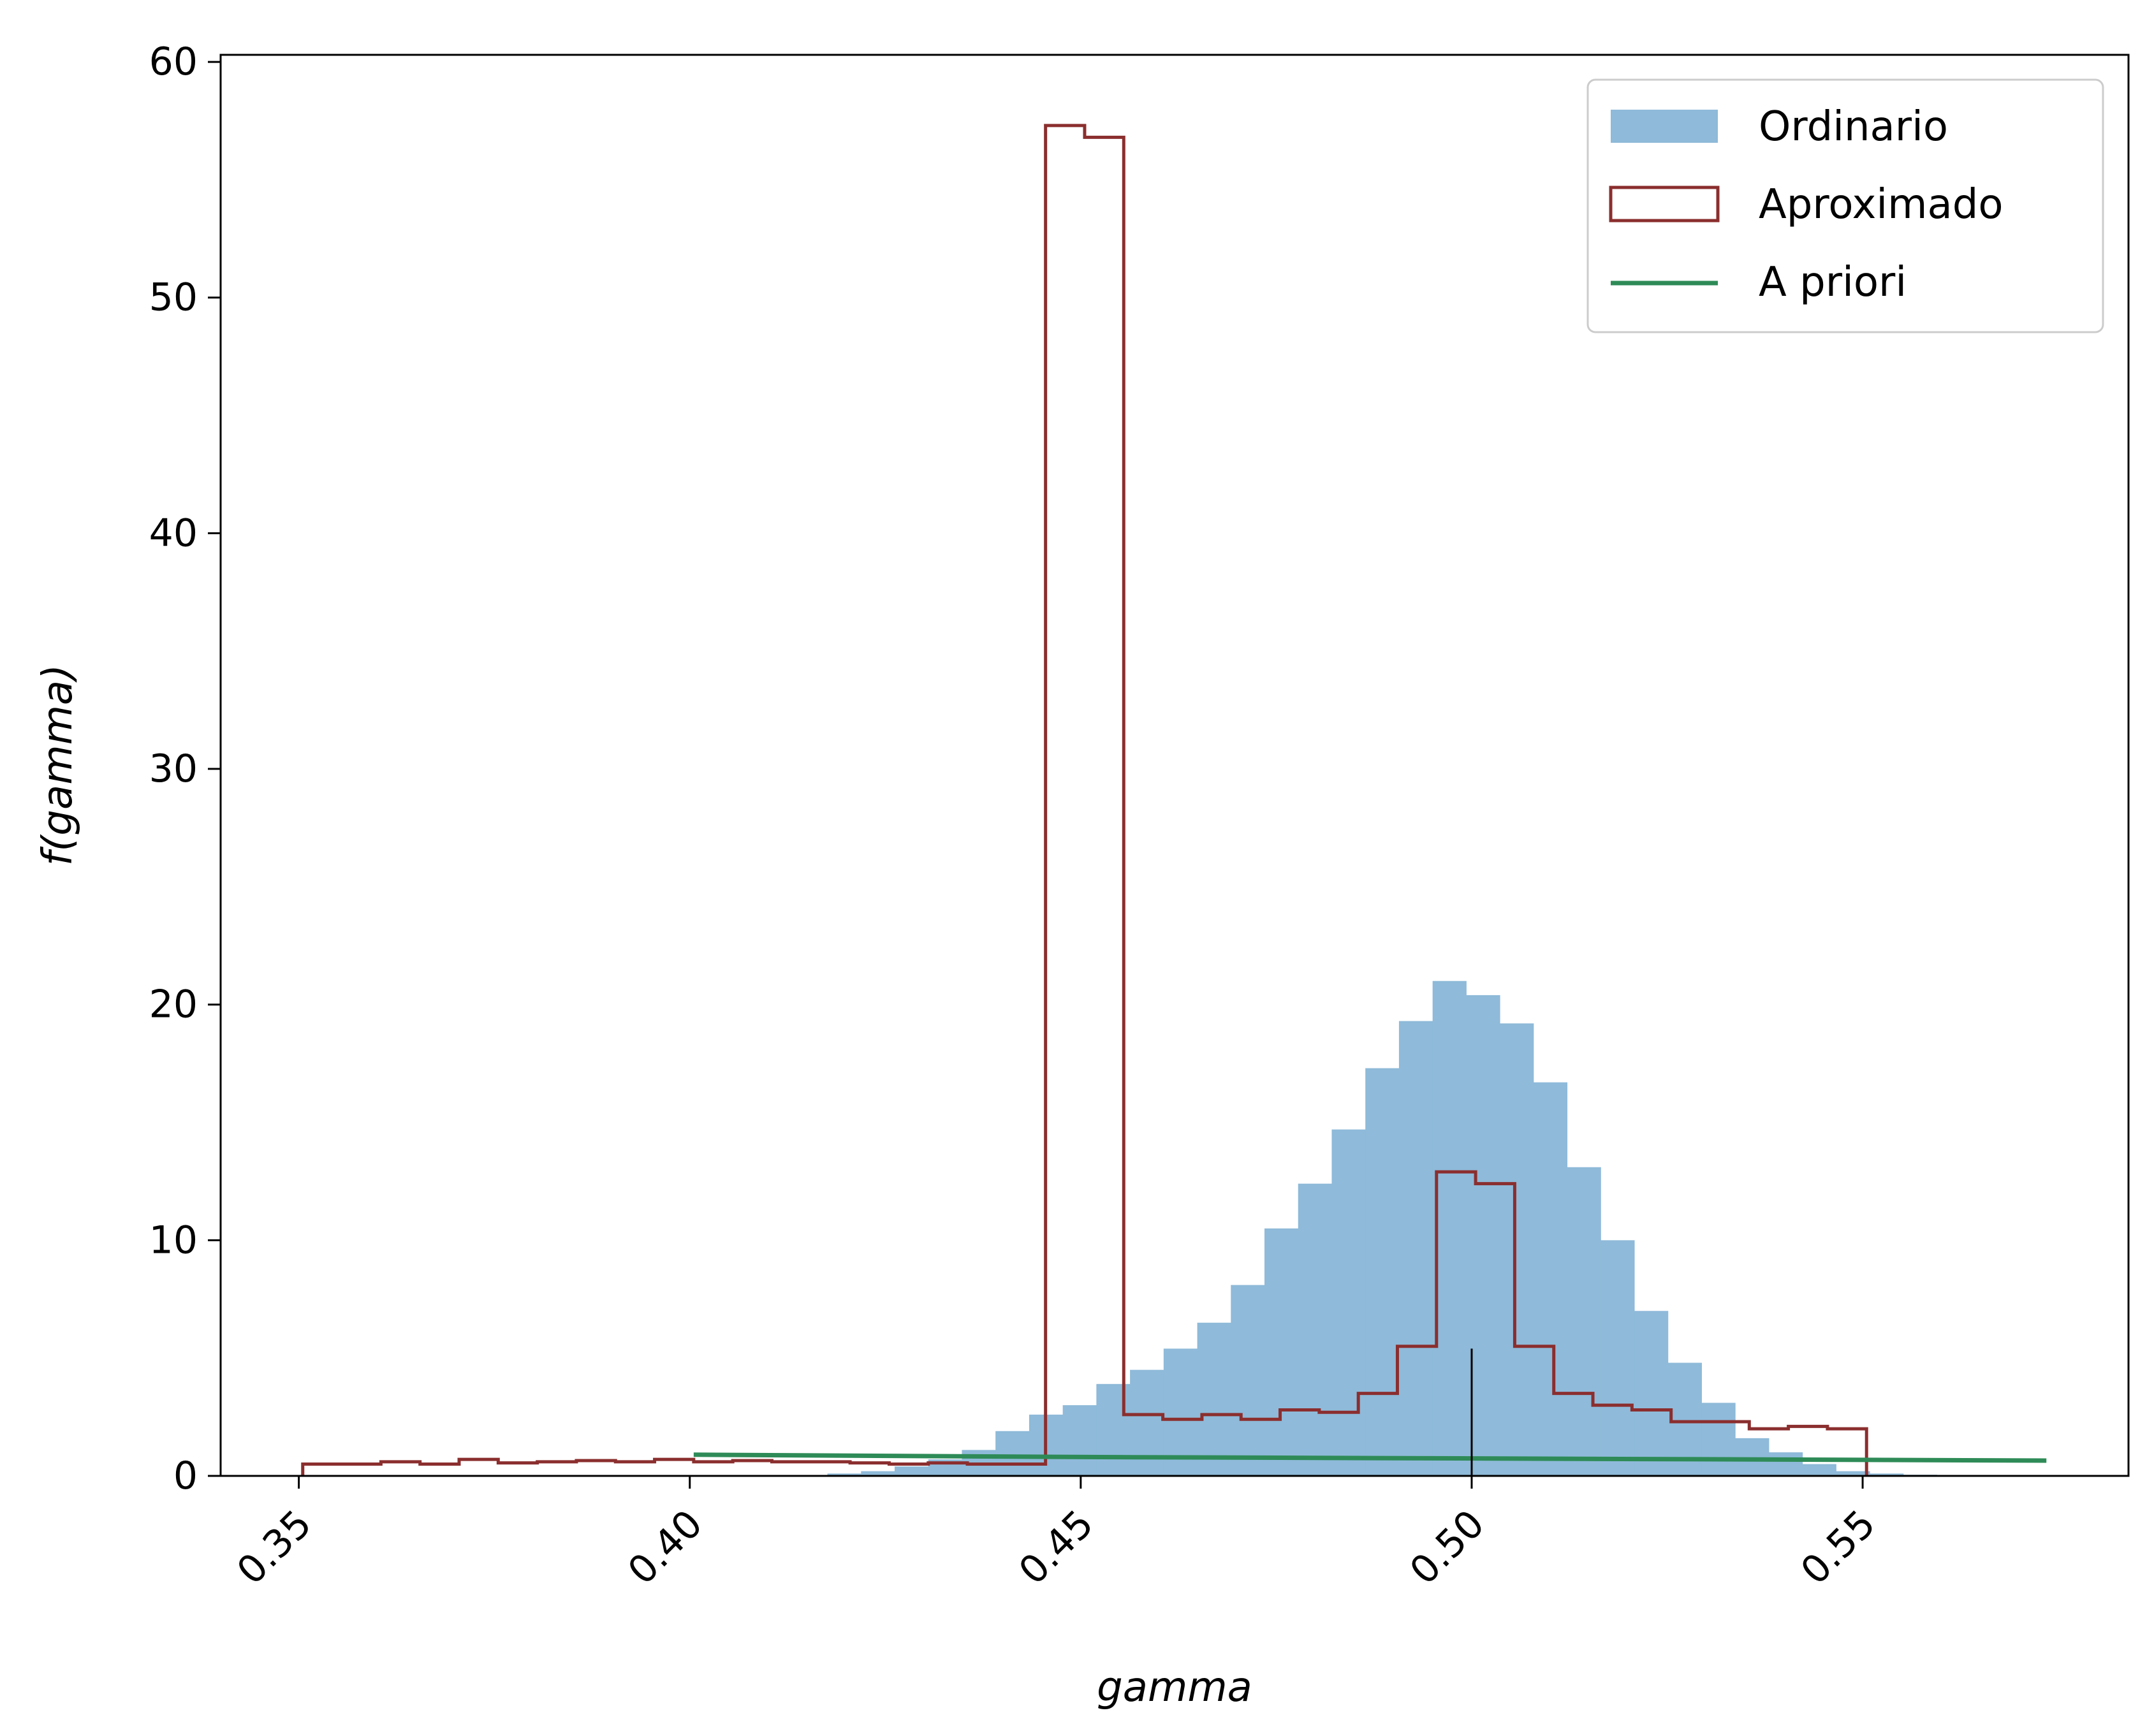 The width and height of the screenshot is (2154, 1736). I want to click on legend-label-aproximado: Aproximado, so click(1881, 204).